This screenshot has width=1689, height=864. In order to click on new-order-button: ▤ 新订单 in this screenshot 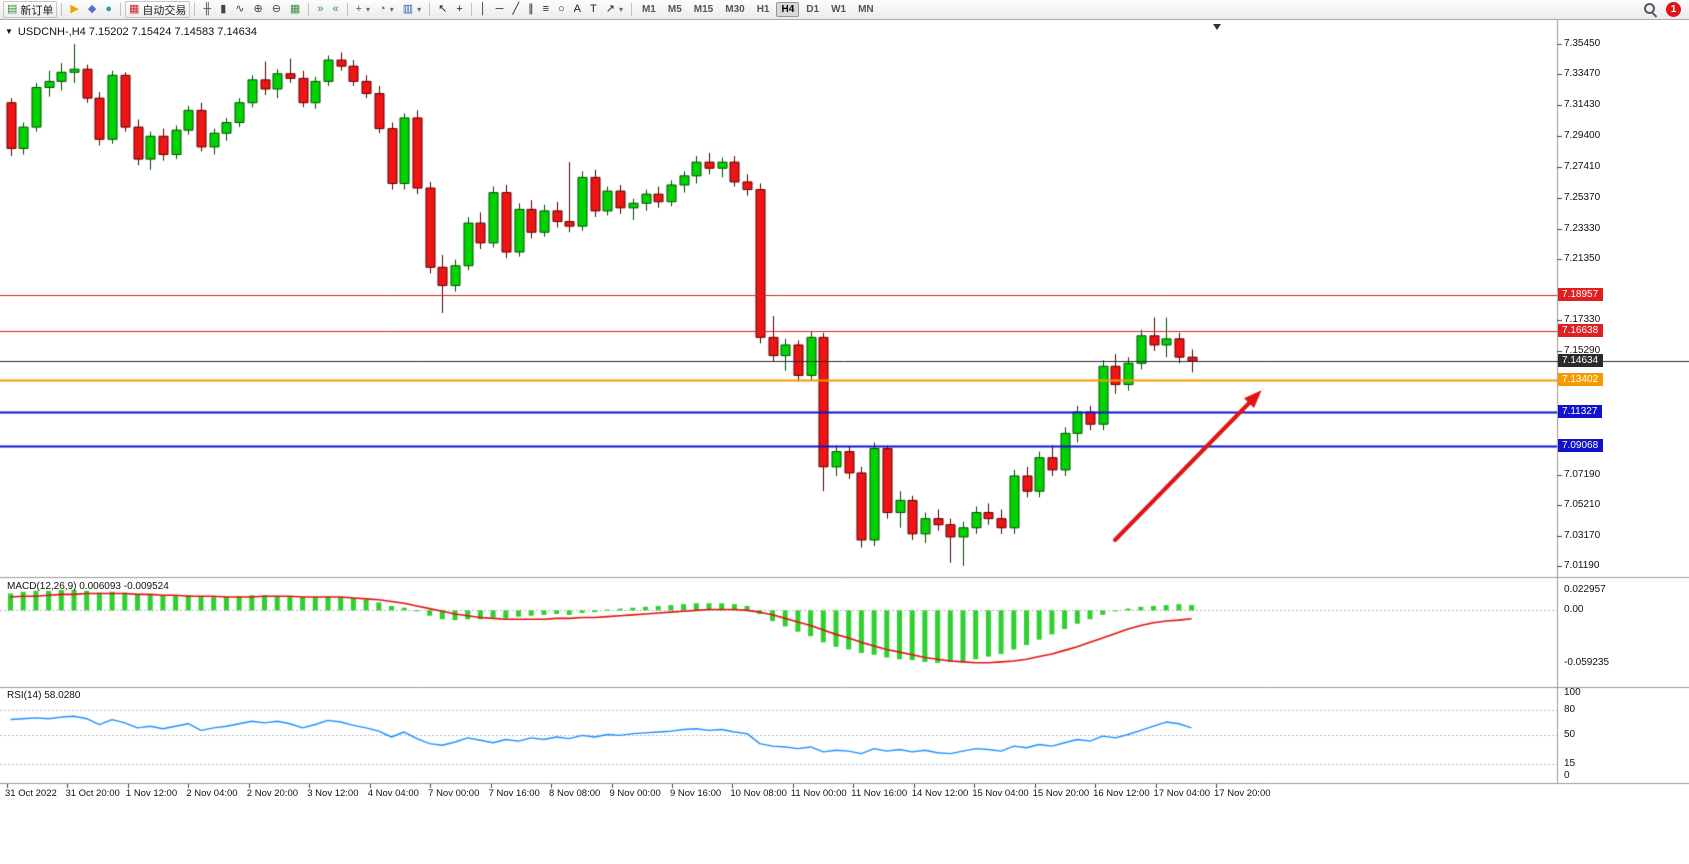, I will do `click(30, 9)`.